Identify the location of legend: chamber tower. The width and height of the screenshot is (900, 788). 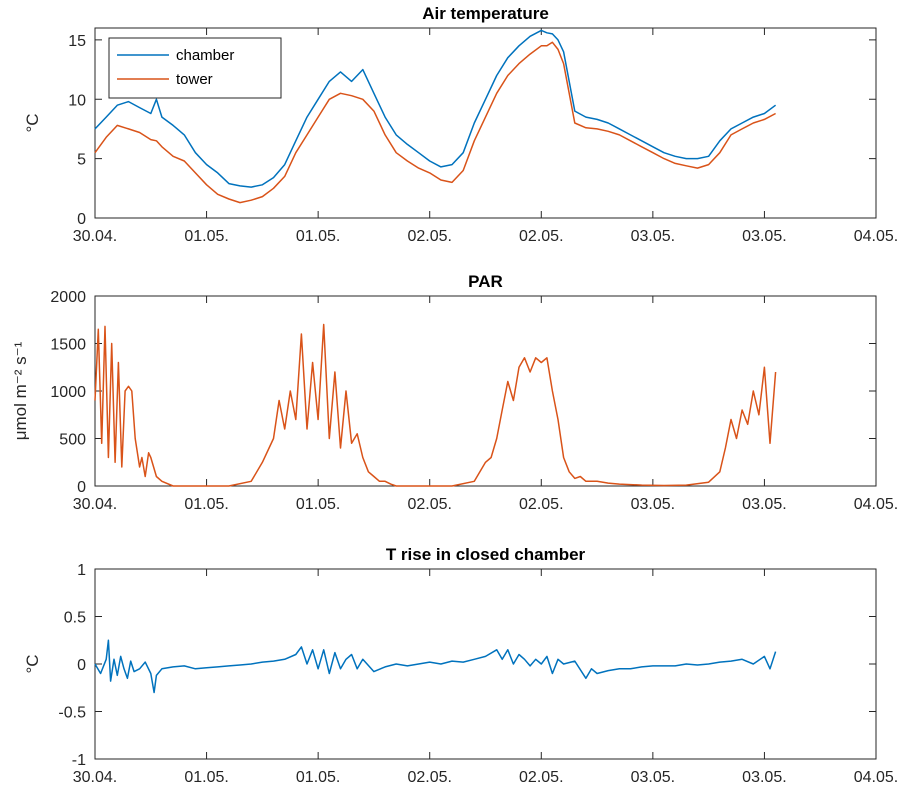
(195, 68).